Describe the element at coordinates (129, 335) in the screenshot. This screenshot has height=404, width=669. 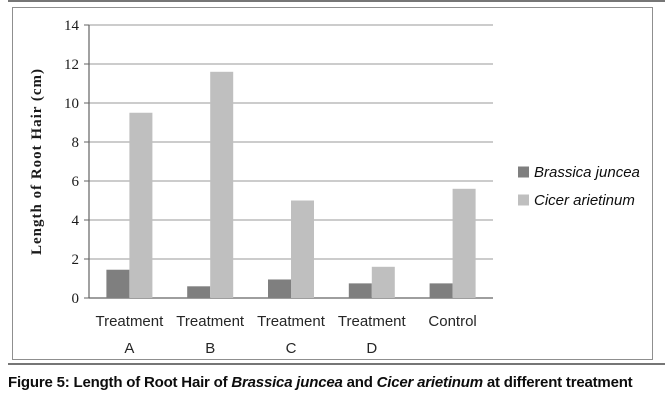
I see `category-label: Treatment A` at that location.